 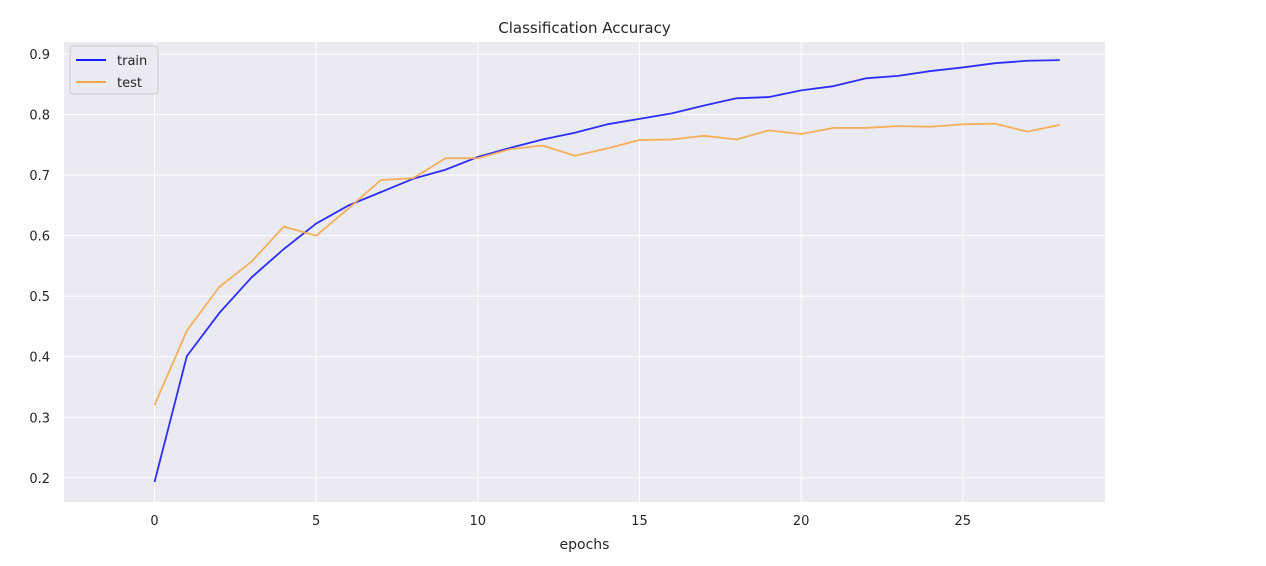 I want to click on y-tick-label: 0.2, so click(x=39, y=479).